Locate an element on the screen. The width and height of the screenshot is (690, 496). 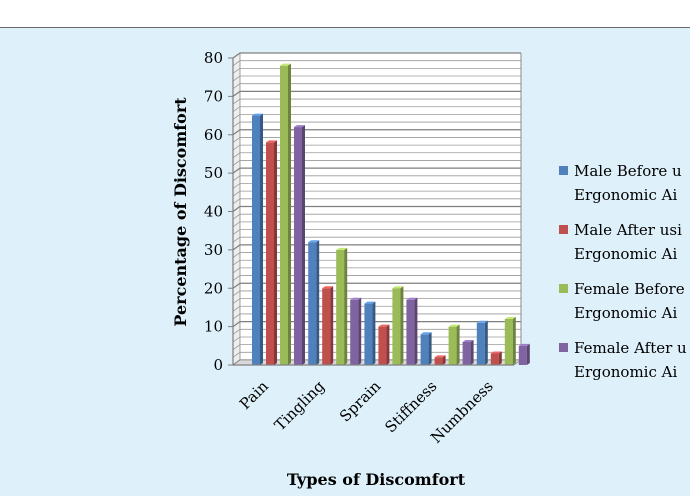
y-tick-label: 0 is located at coordinates (218, 365).